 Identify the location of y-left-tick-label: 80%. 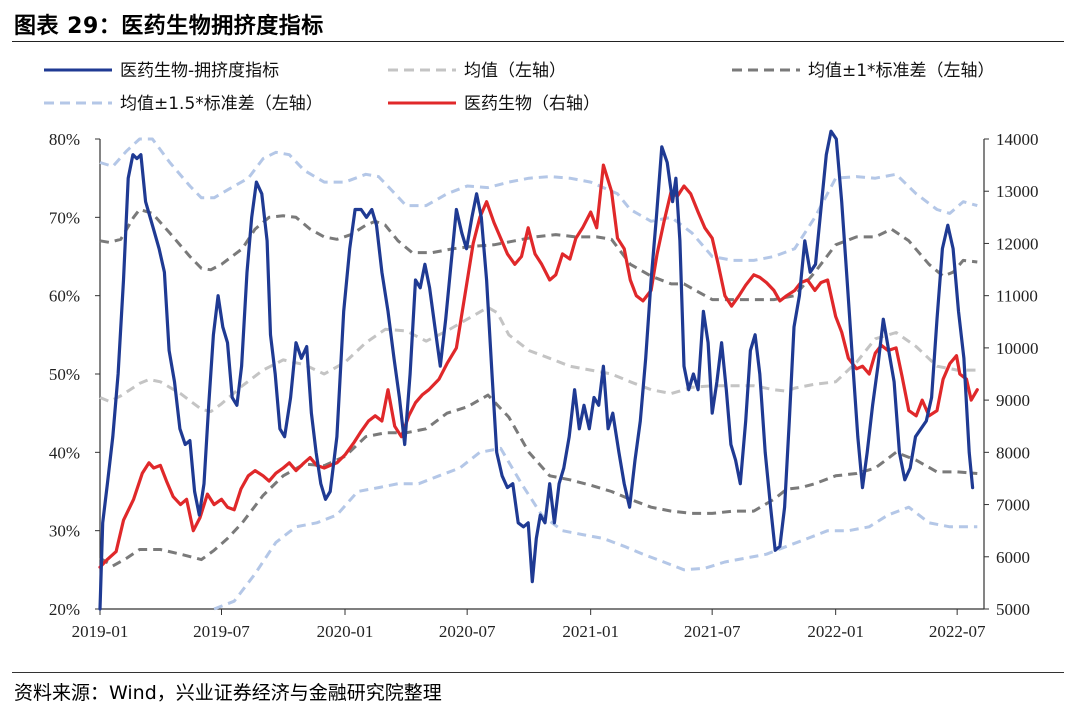
(64, 139).